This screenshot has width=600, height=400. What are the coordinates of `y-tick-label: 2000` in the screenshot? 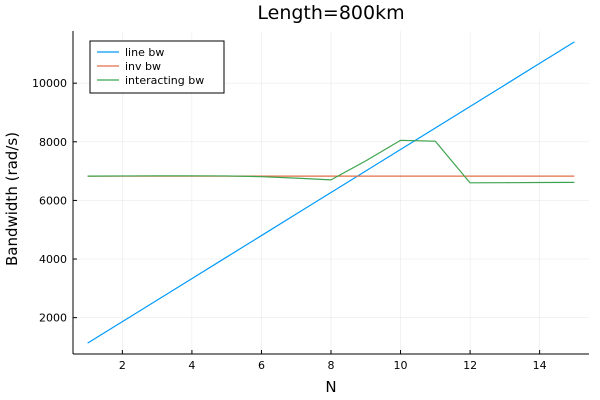 It's located at (53, 318).